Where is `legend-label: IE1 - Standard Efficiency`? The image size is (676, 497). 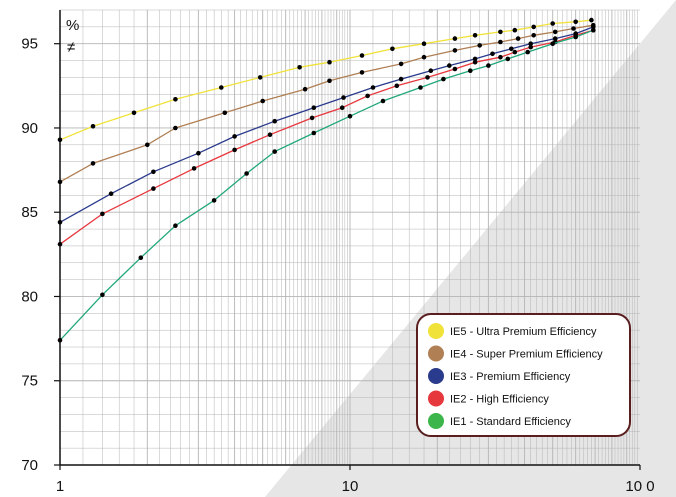
legend-label: IE1 - Standard Efficiency is located at coordinates (510, 422).